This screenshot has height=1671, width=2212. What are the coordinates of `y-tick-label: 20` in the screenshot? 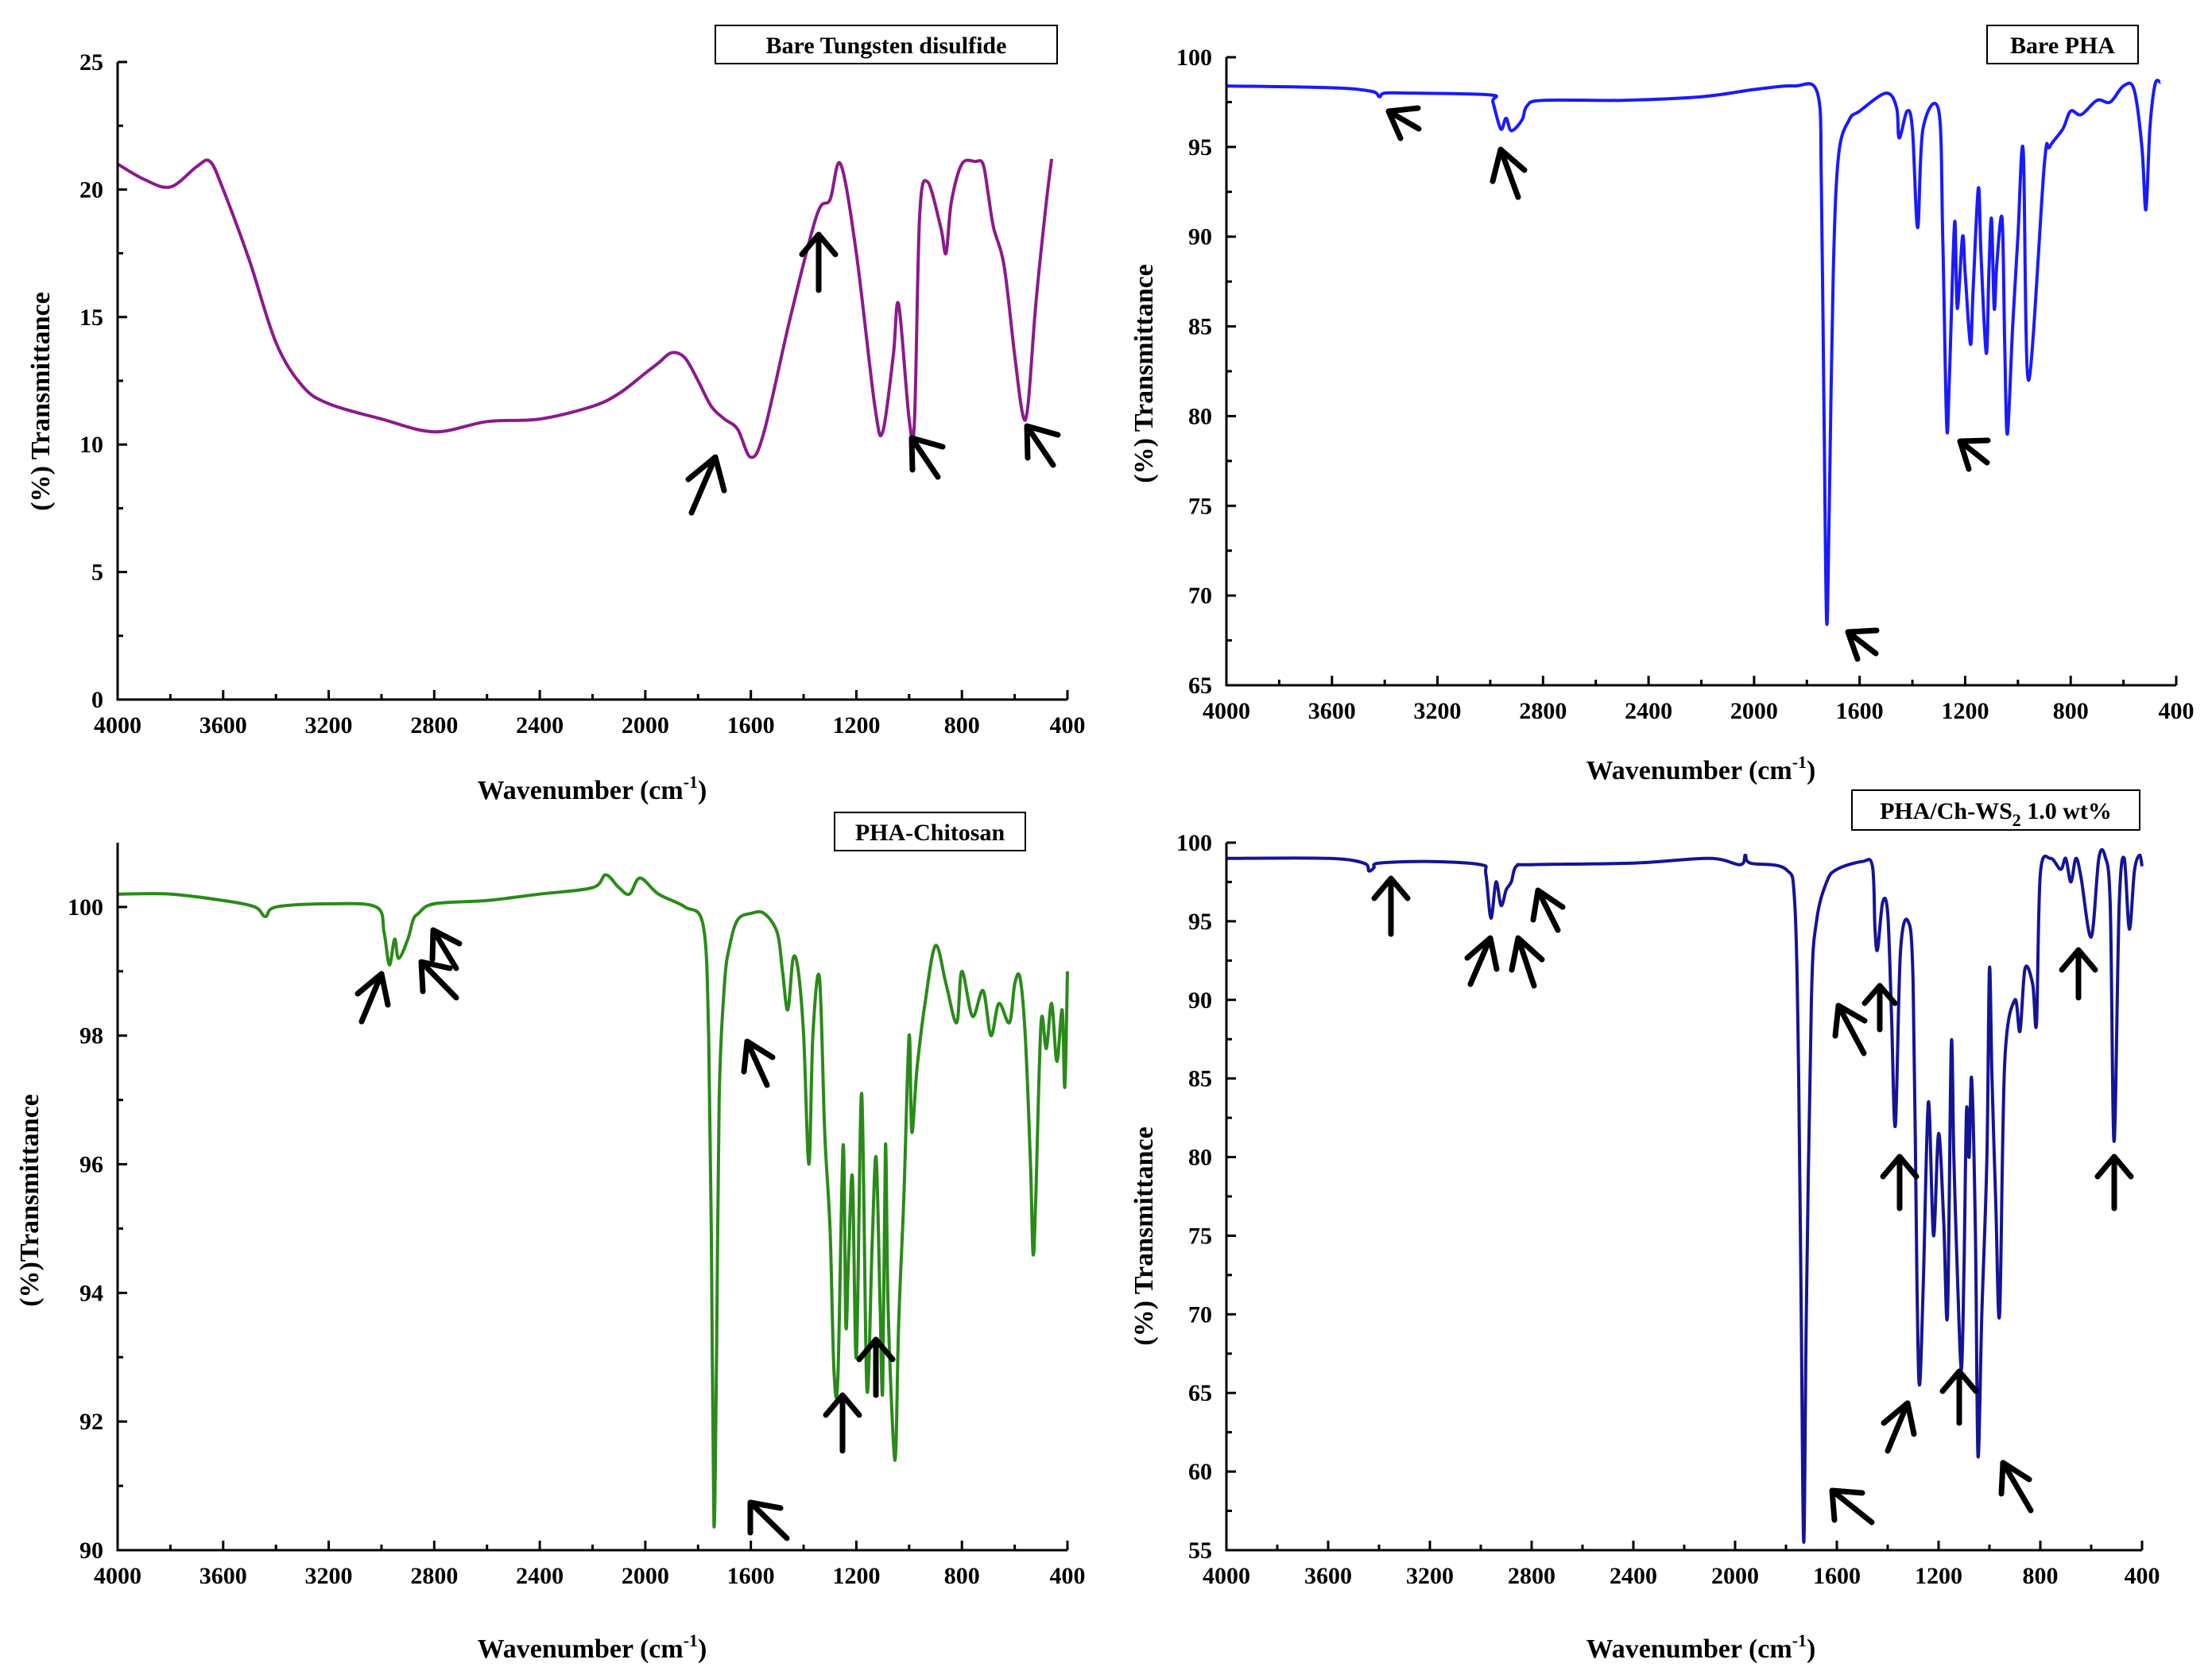 It's located at (91, 189).